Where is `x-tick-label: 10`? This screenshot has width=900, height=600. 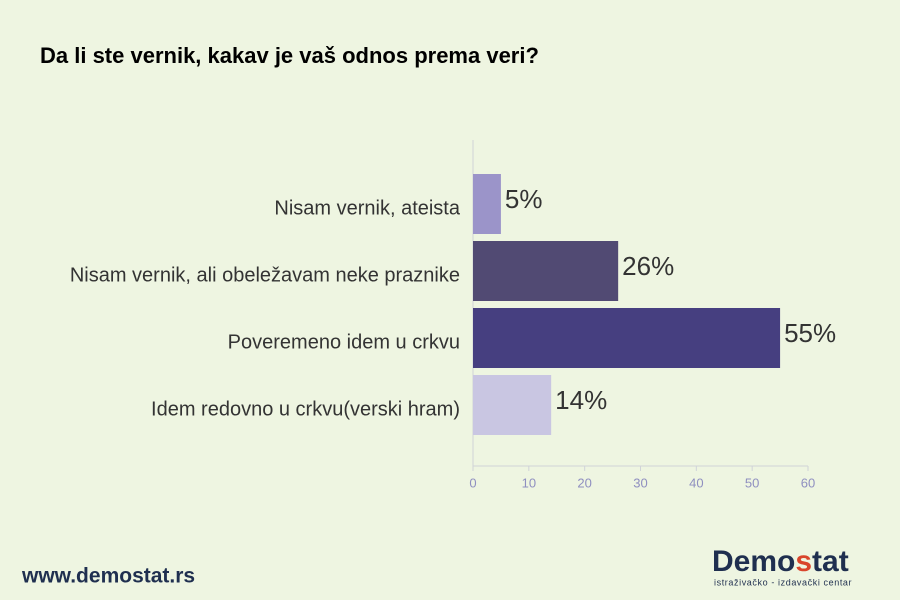 x-tick-label: 10 is located at coordinates (529, 482).